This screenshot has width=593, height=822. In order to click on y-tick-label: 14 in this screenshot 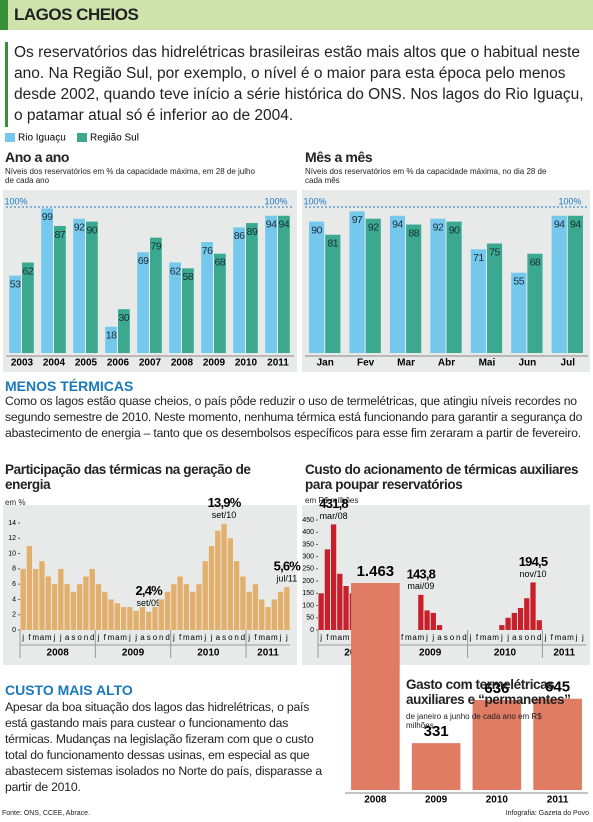, I will do `click(12, 523)`.